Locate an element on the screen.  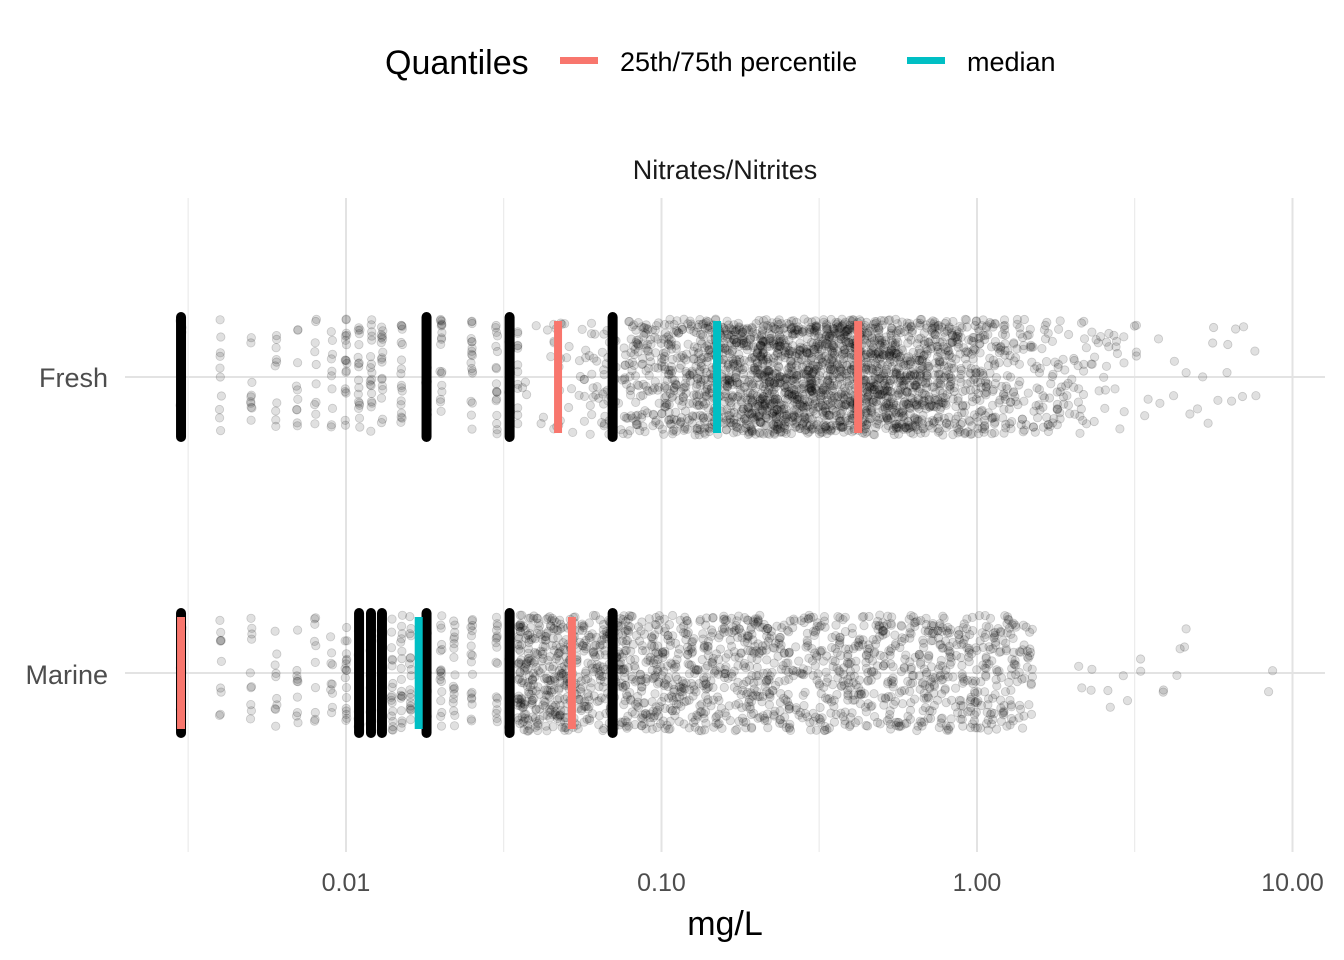
x-tick-label: 10.00 is located at coordinates (1292, 883).